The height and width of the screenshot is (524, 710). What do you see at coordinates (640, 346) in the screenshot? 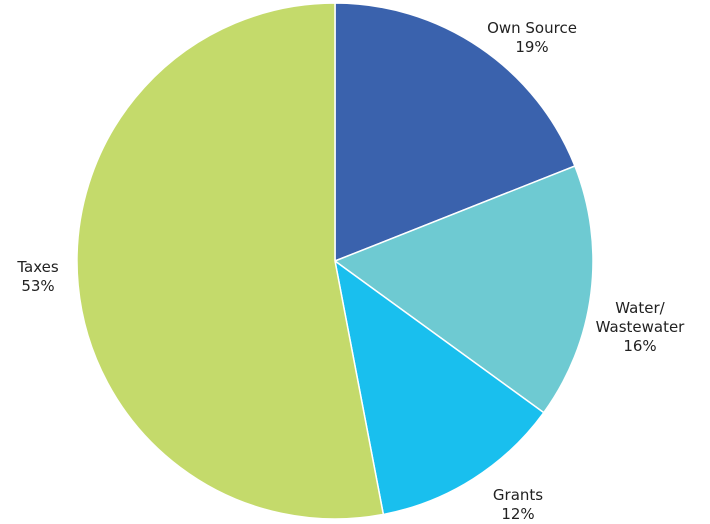
I see `label-water-wastewater-value: 16%` at bounding box center [640, 346].